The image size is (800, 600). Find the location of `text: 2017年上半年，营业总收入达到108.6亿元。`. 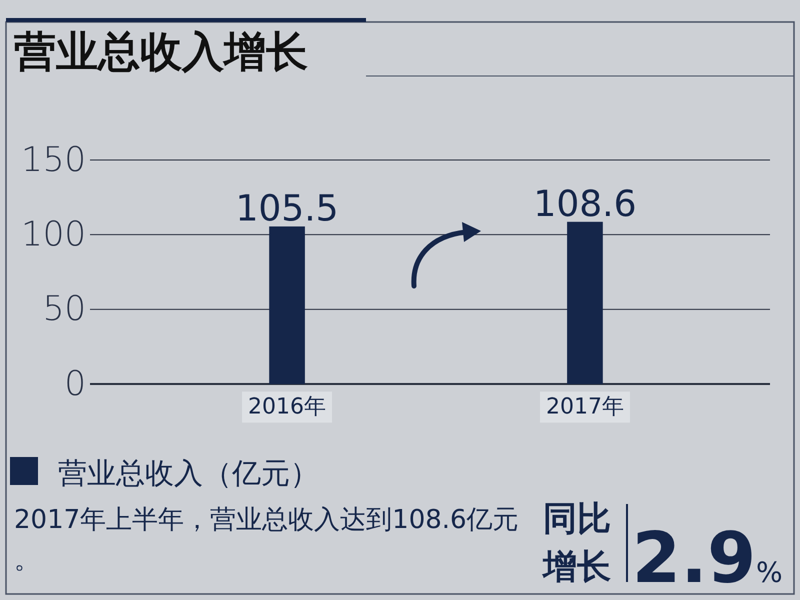

text: 2017年上半年，营业总收入达到108.6亿元。 is located at coordinates (266, 540).